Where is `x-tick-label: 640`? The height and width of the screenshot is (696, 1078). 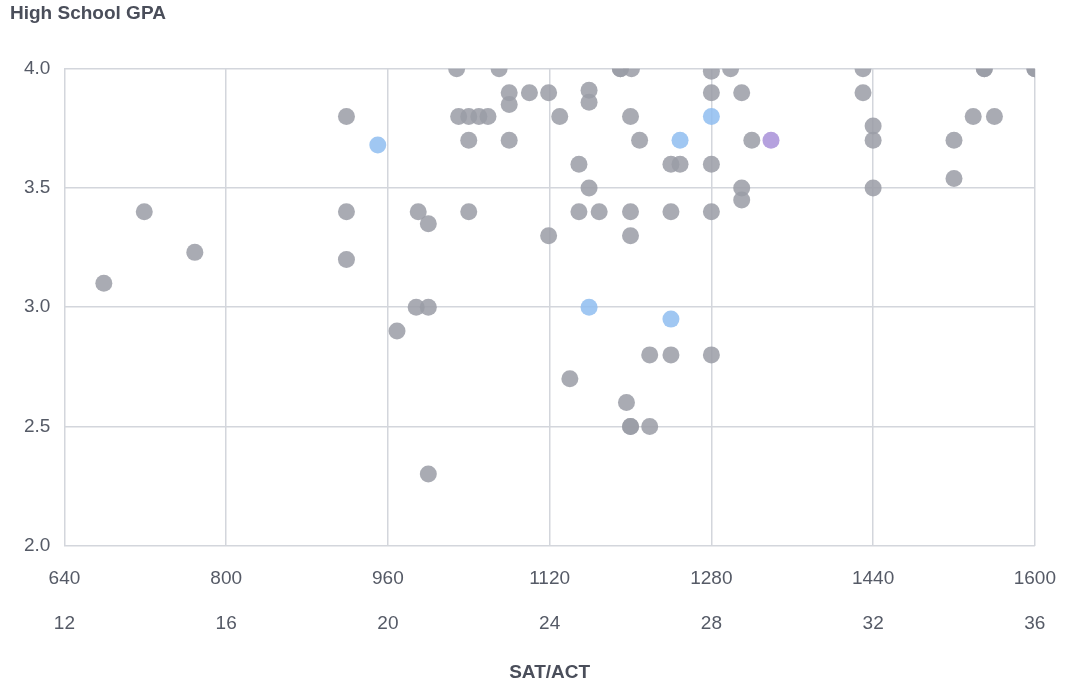
x-tick-label: 640 is located at coordinates (64, 578).